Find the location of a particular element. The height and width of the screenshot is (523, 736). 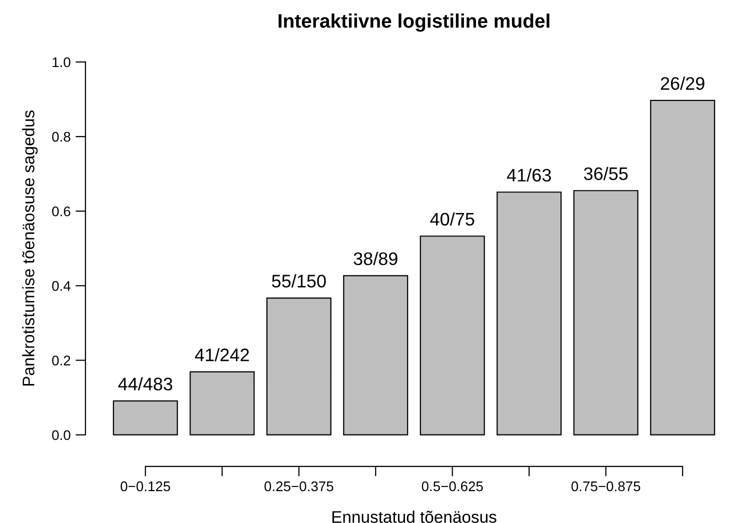

data-label: 44/483 is located at coordinates (145, 383).